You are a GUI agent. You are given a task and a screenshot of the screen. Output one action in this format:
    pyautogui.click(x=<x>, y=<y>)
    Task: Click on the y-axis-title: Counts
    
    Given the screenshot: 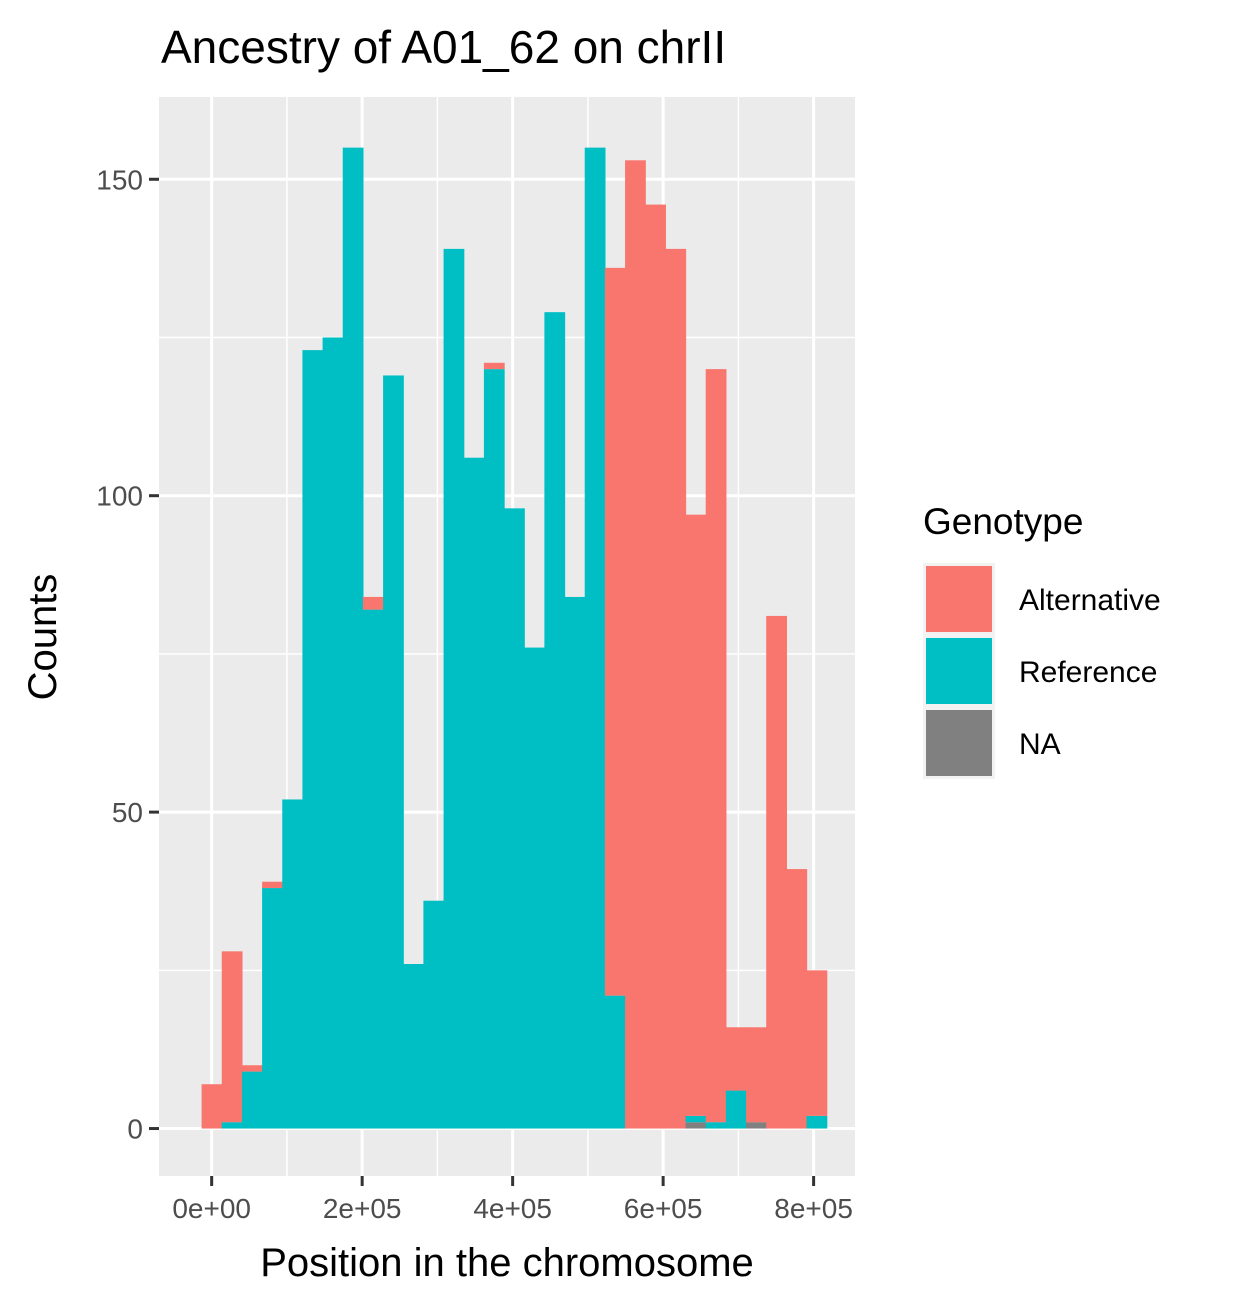 What is the action you would take?
    pyautogui.click(x=43, y=637)
    